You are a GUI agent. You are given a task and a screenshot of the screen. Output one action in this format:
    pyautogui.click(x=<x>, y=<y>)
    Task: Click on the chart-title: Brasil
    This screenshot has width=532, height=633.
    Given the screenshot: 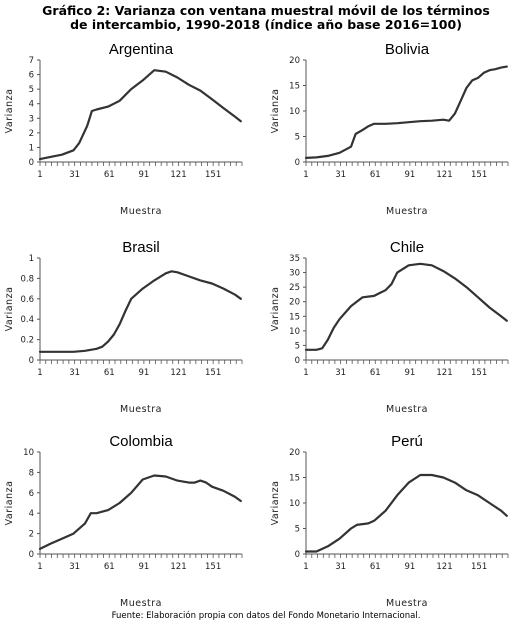 What is the action you would take?
    pyautogui.click(x=141, y=247)
    